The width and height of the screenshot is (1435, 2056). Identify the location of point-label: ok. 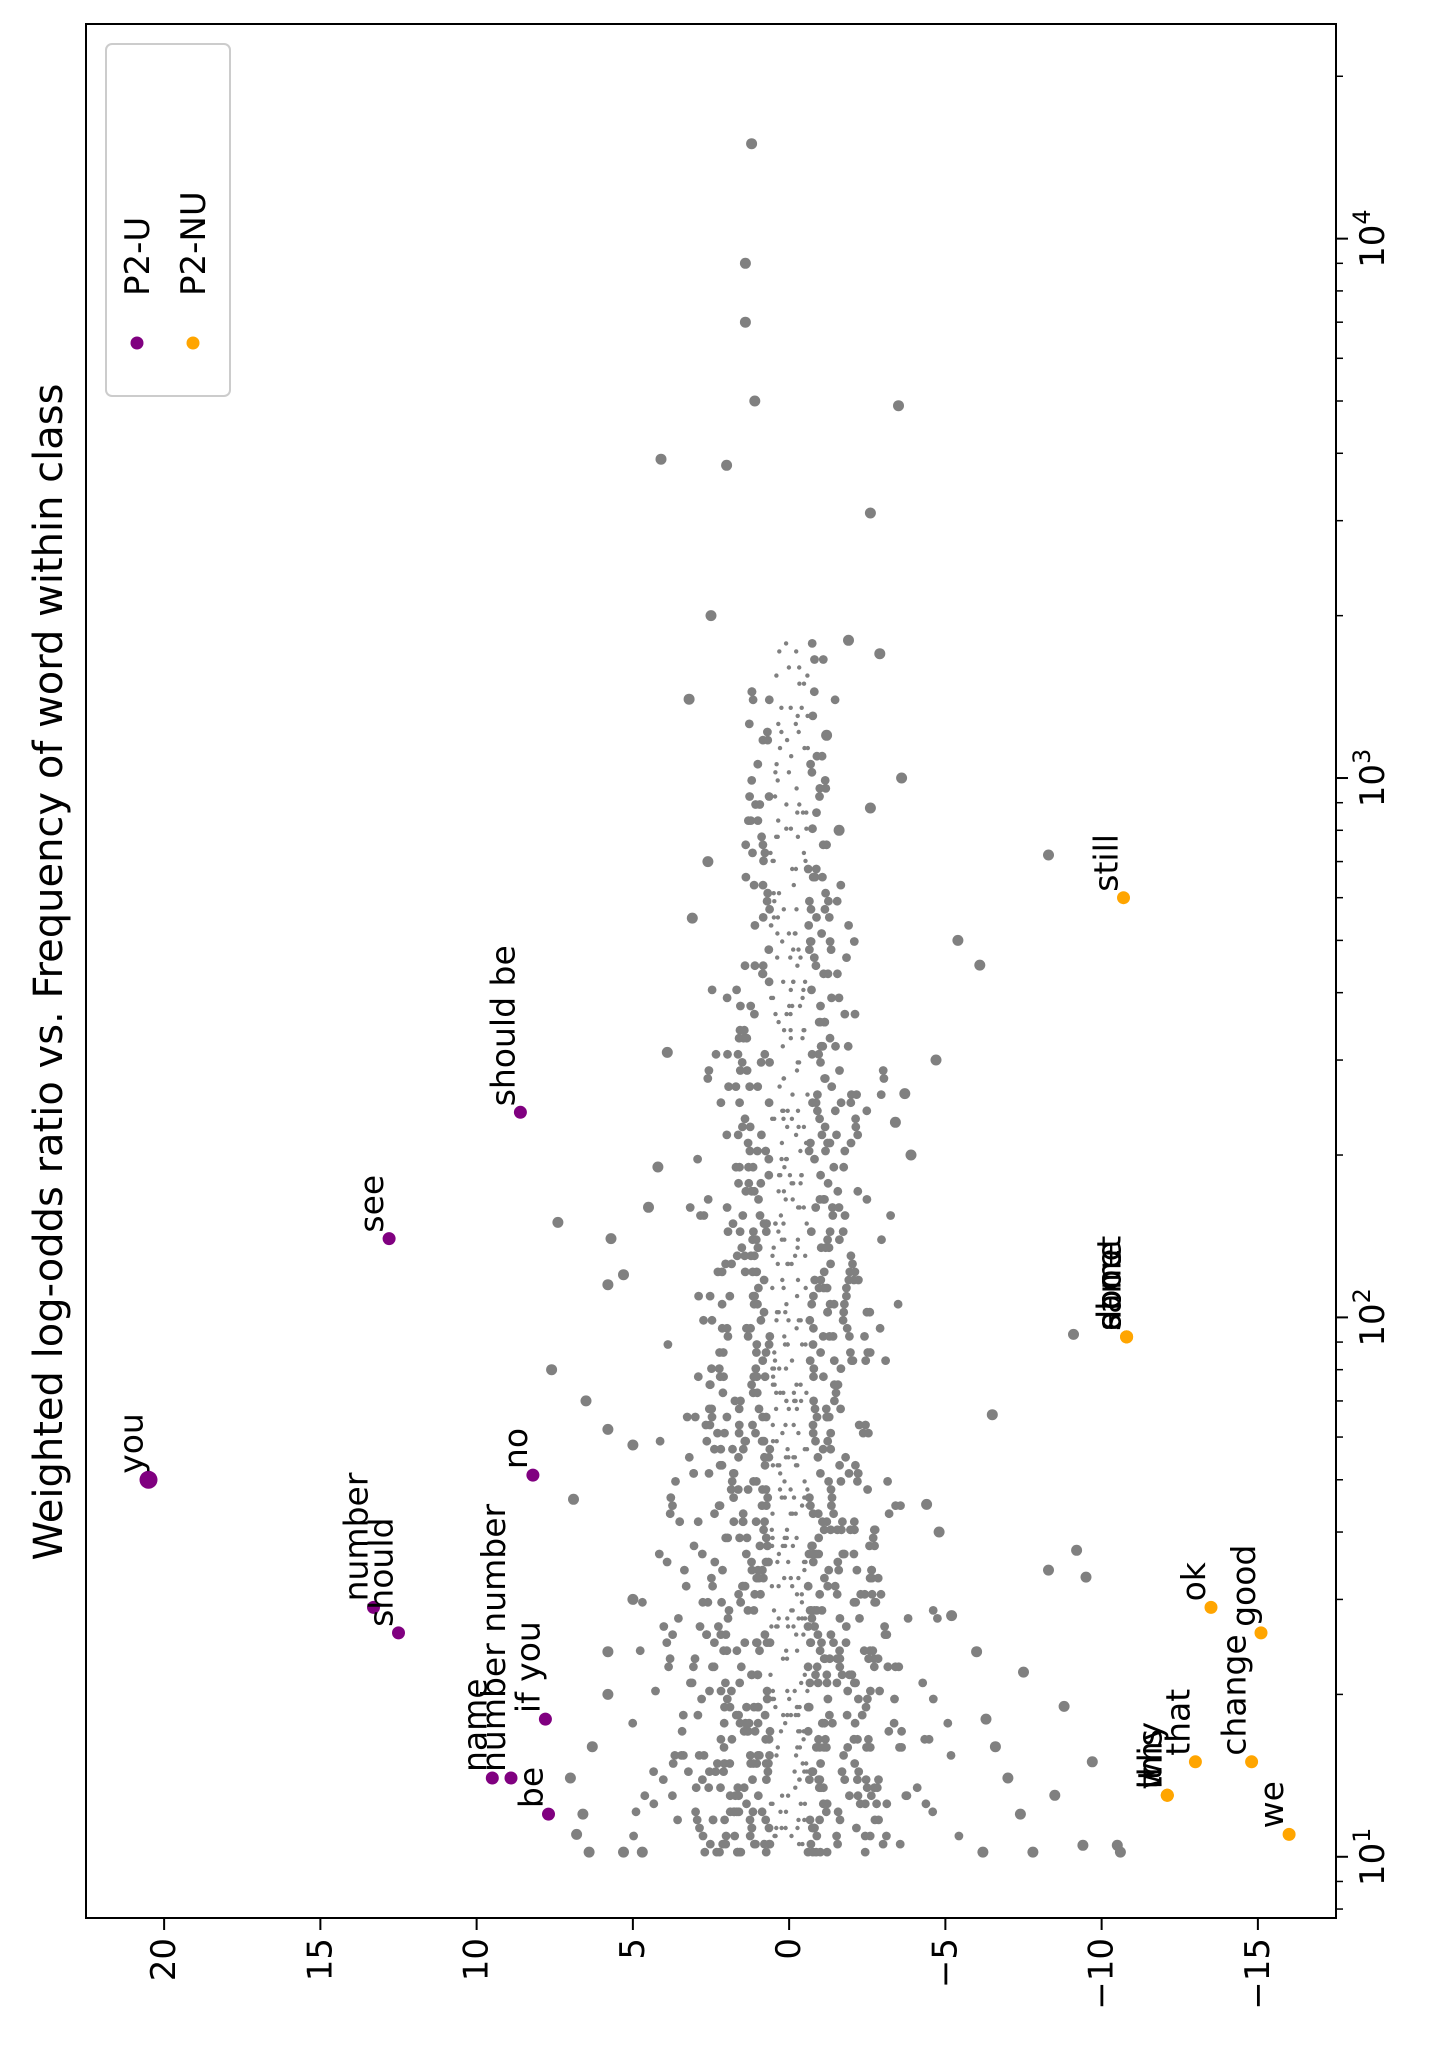
(1193, 1581).